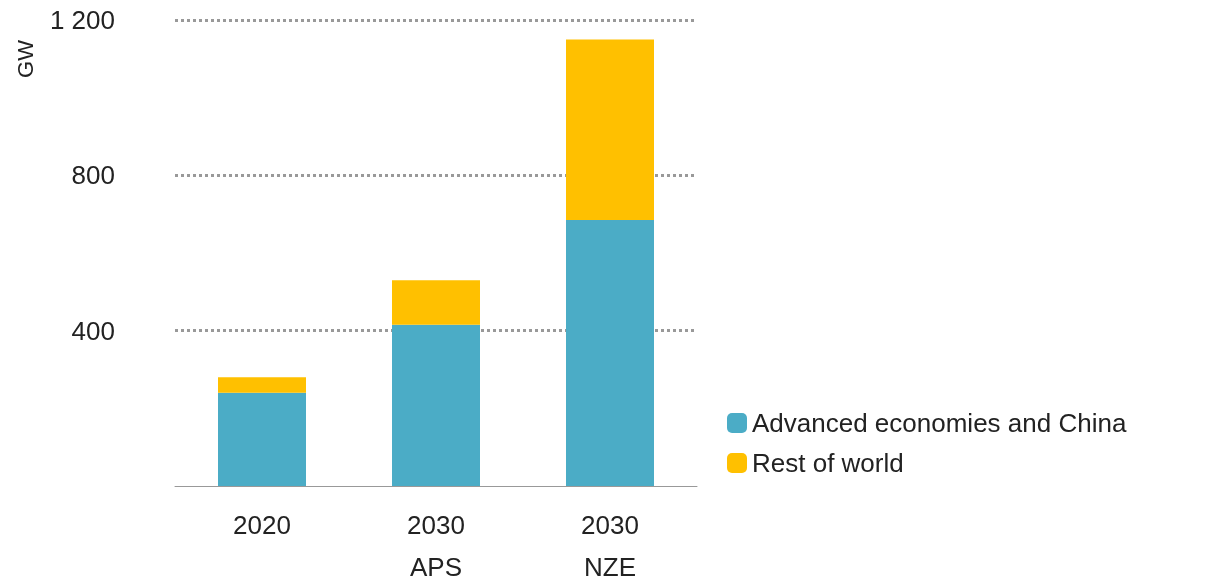 The image size is (1212, 588). Describe the element at coordinates (82, 20) in the screenshot. I see `y-tick-label: 1 200` at that location.